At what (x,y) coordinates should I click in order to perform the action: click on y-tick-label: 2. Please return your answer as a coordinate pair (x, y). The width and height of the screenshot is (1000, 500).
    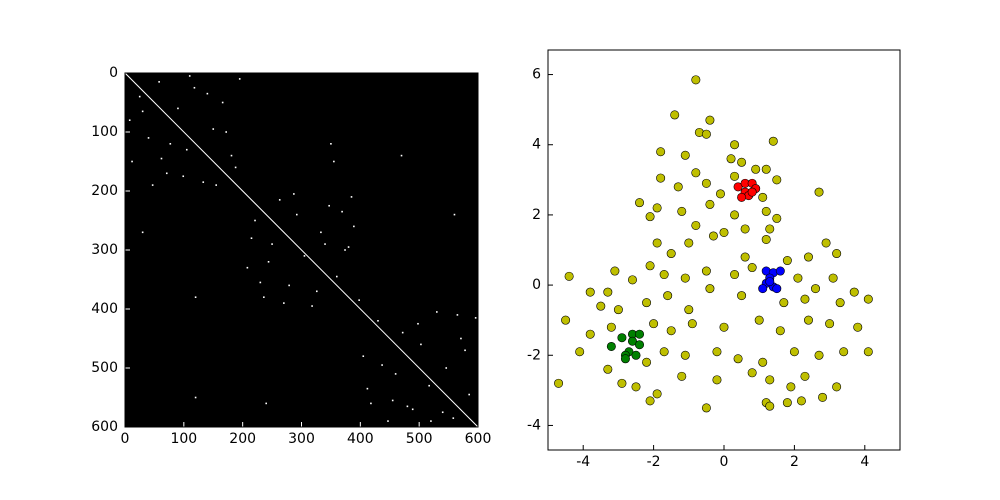
    Looking at the image, I should click on (536, 215).